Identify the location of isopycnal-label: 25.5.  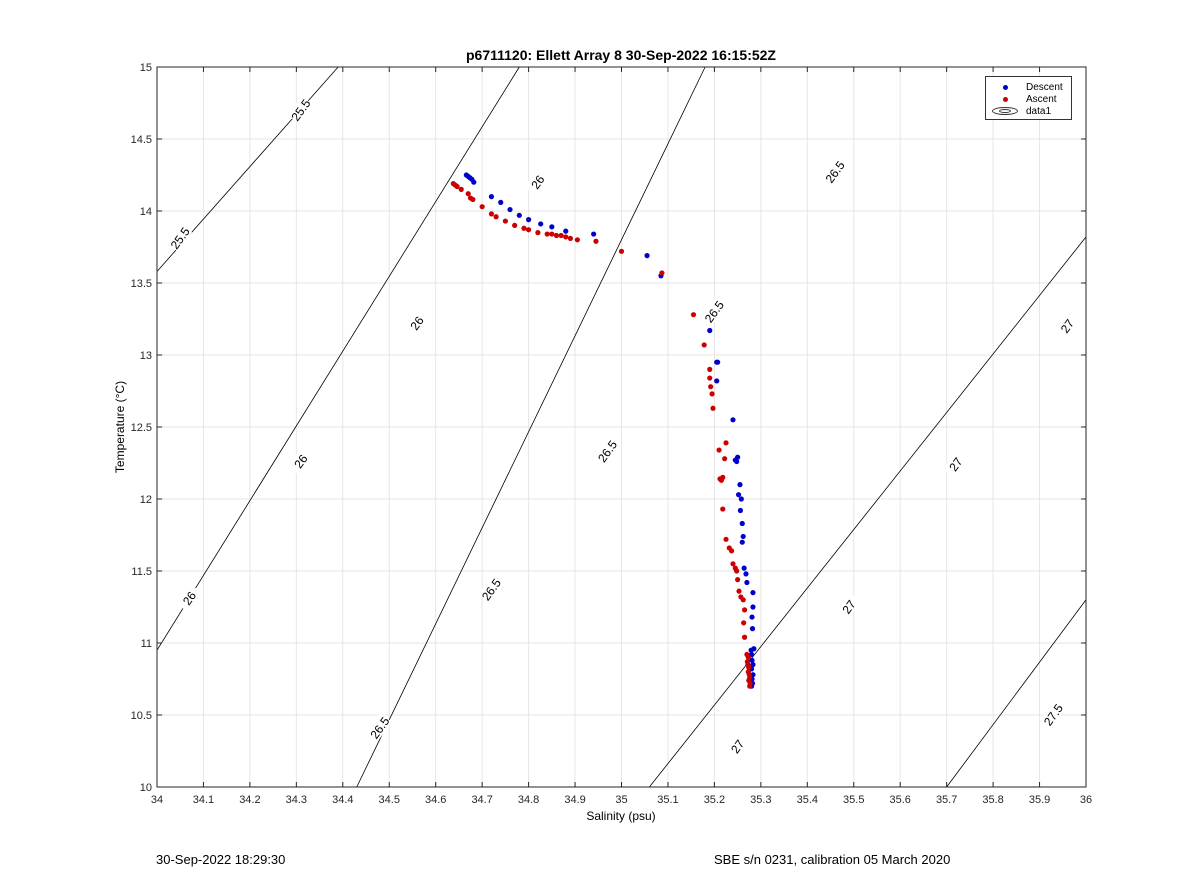
(179, 237).